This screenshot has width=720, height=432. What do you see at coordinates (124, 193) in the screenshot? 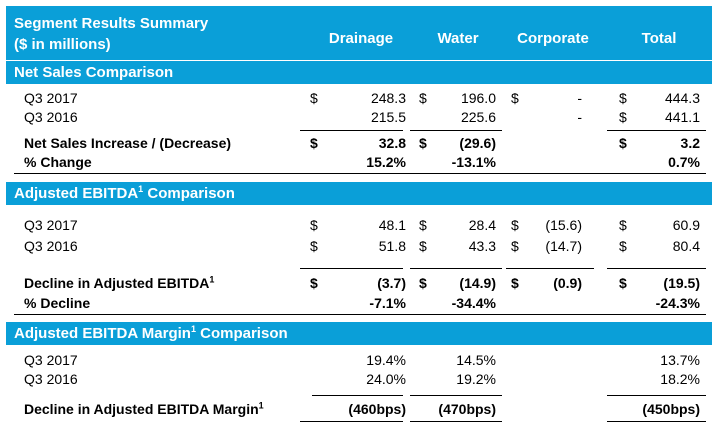
I see `section-title: Adjusted EBITDA1 Comparison` at bounding box center [124, 193].